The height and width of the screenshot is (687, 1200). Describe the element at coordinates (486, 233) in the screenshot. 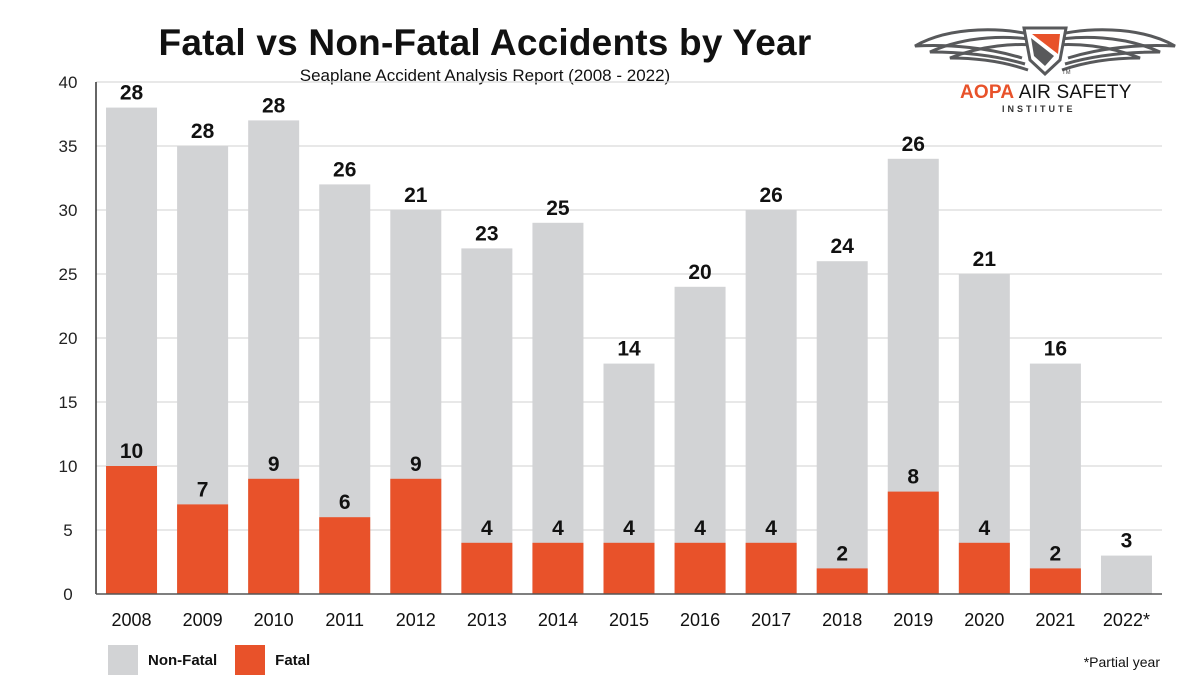

I see `data-label-non-fatal: 23` at that location.